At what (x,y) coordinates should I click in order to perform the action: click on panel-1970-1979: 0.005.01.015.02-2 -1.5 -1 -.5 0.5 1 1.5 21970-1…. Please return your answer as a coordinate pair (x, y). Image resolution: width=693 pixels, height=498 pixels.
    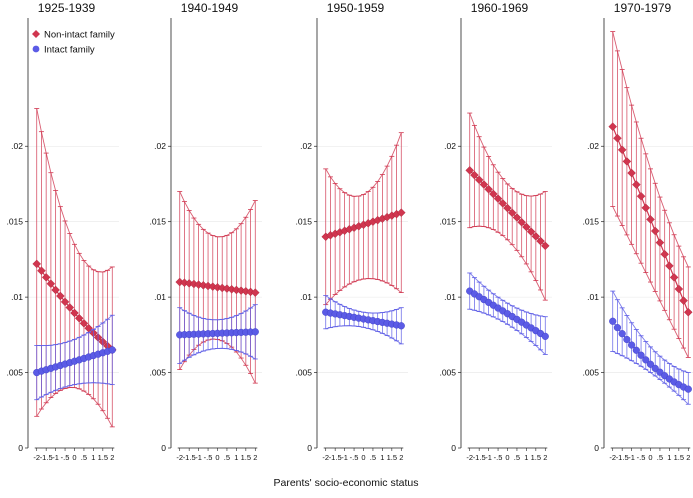
    Looking at the image, I should click on (637, 231).